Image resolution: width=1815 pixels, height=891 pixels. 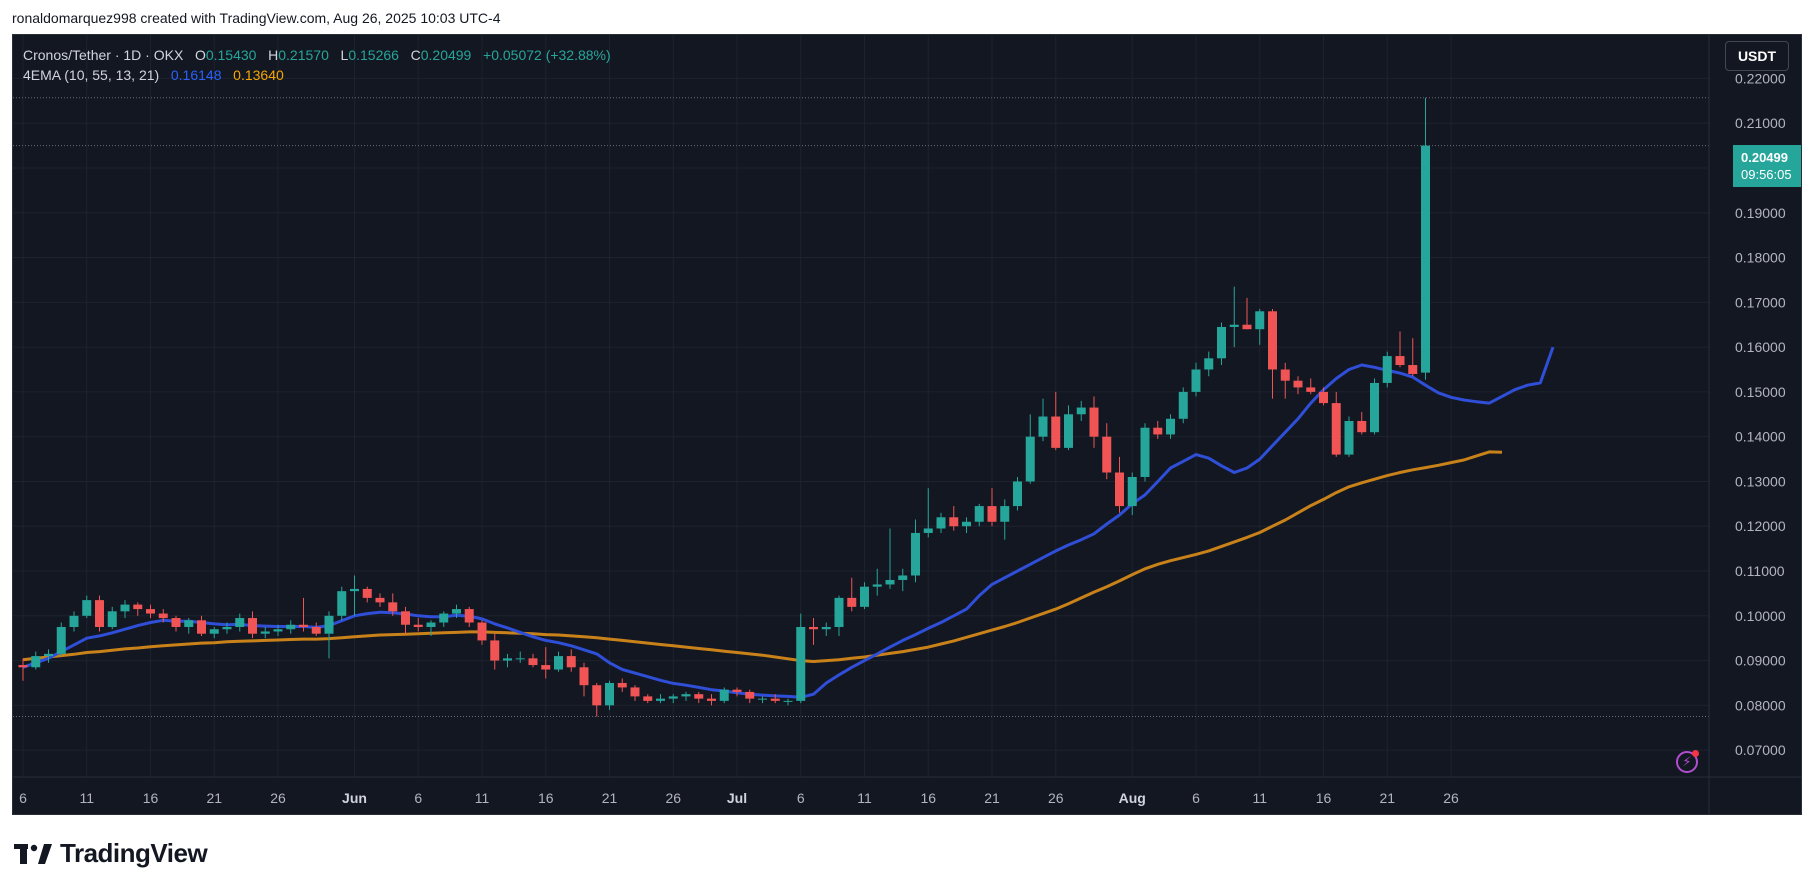 I want to click on brand: TradingView, so click(x=111, y=853).